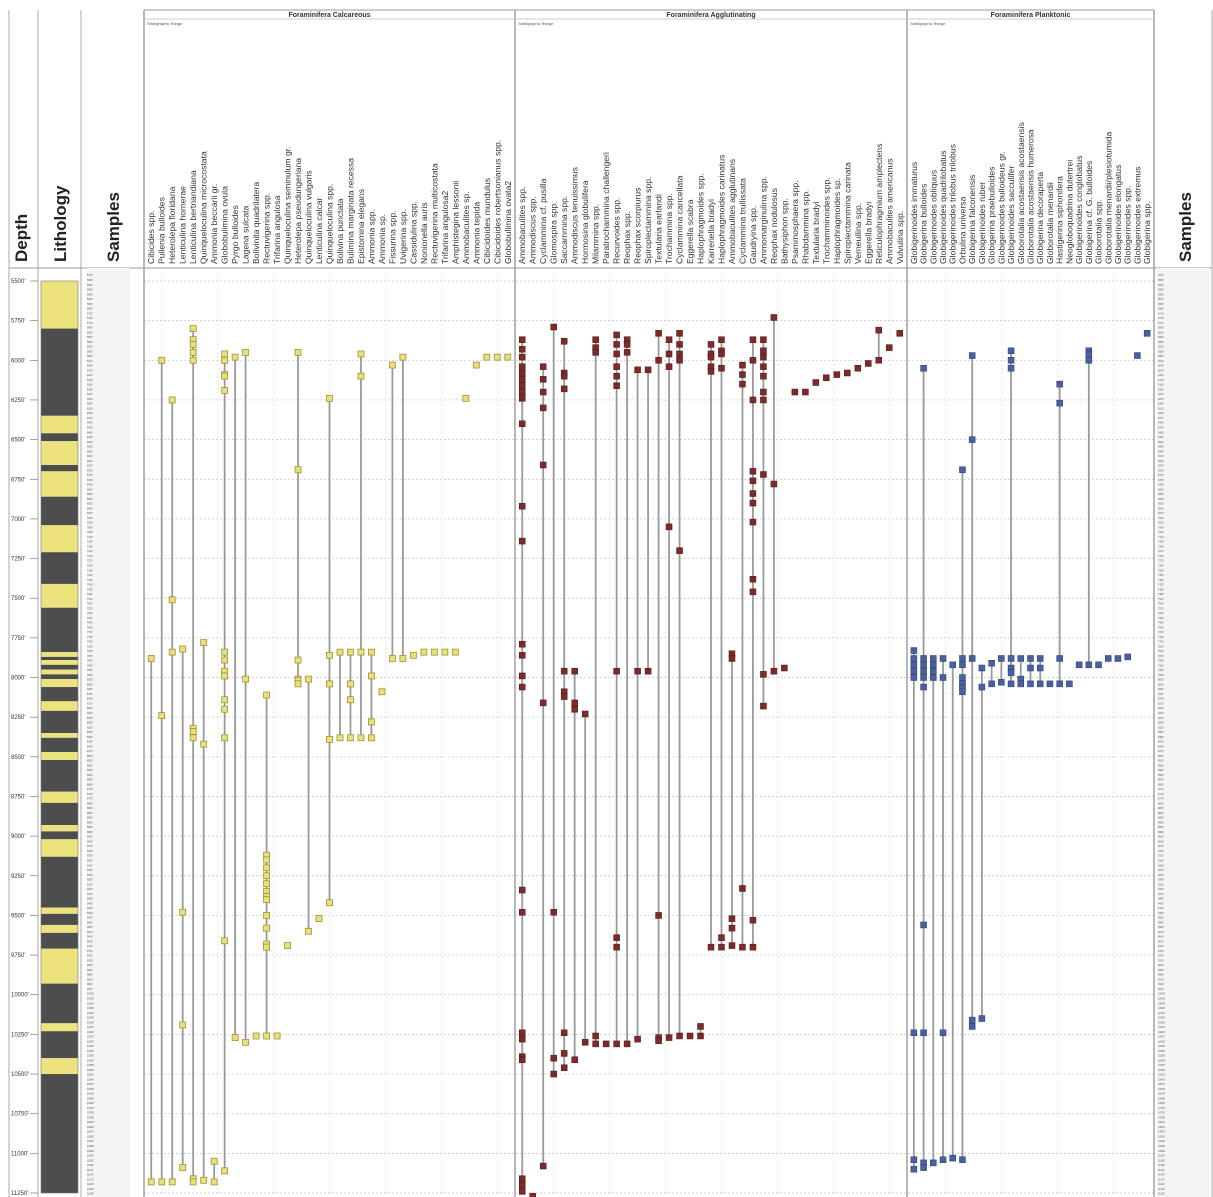  Describe the element at coordinates (1161, 423) in the screenshot. I see `sample-label-right: 6400'` at that location.